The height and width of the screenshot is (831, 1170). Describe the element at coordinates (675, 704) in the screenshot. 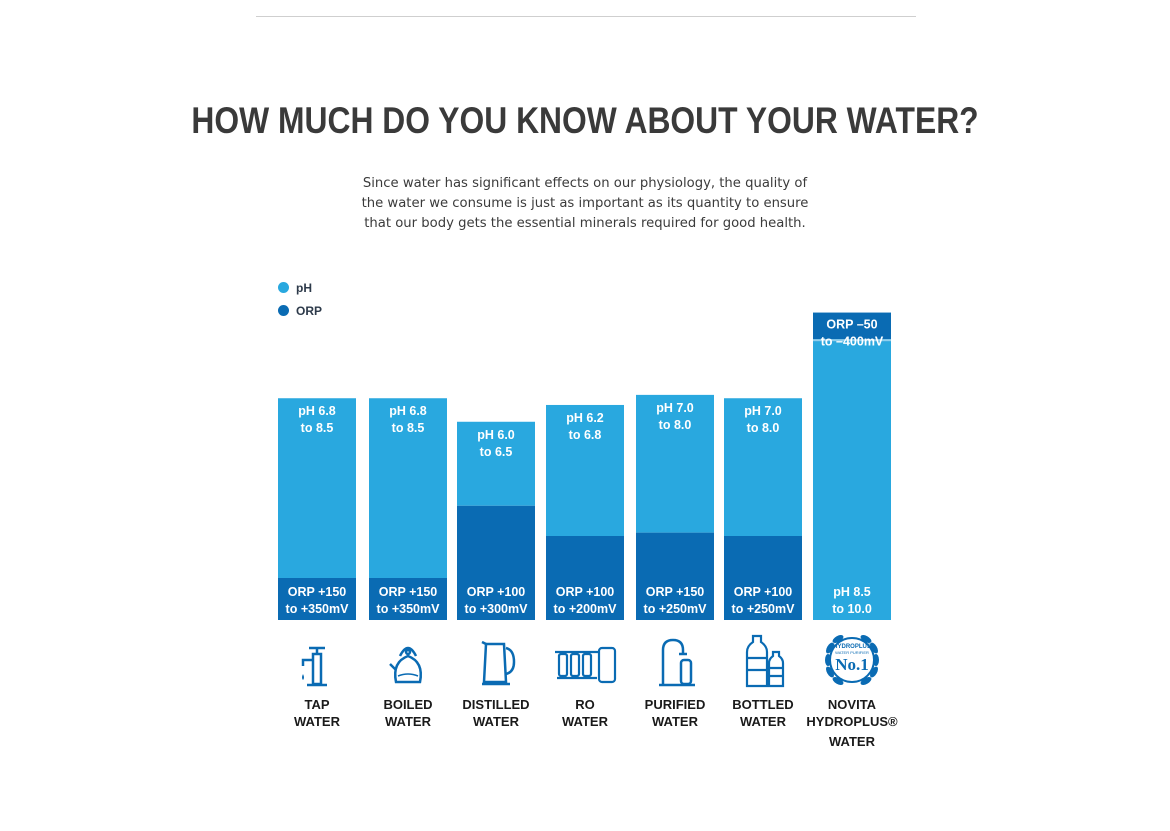

I see `category-label-line: PURIFIED` at that location.